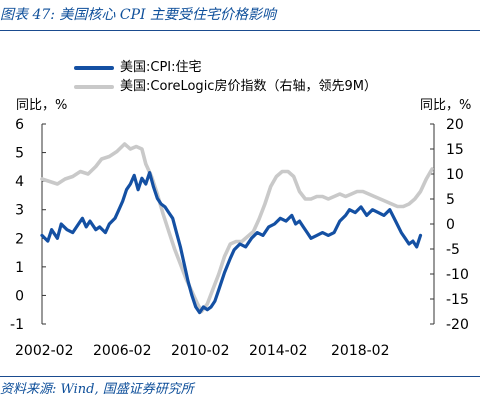 This screenshot has height=404, width=480. Describe the element at coordinates (450, 200) in the screenshot. I see `right-tick-label: 5` at that location.